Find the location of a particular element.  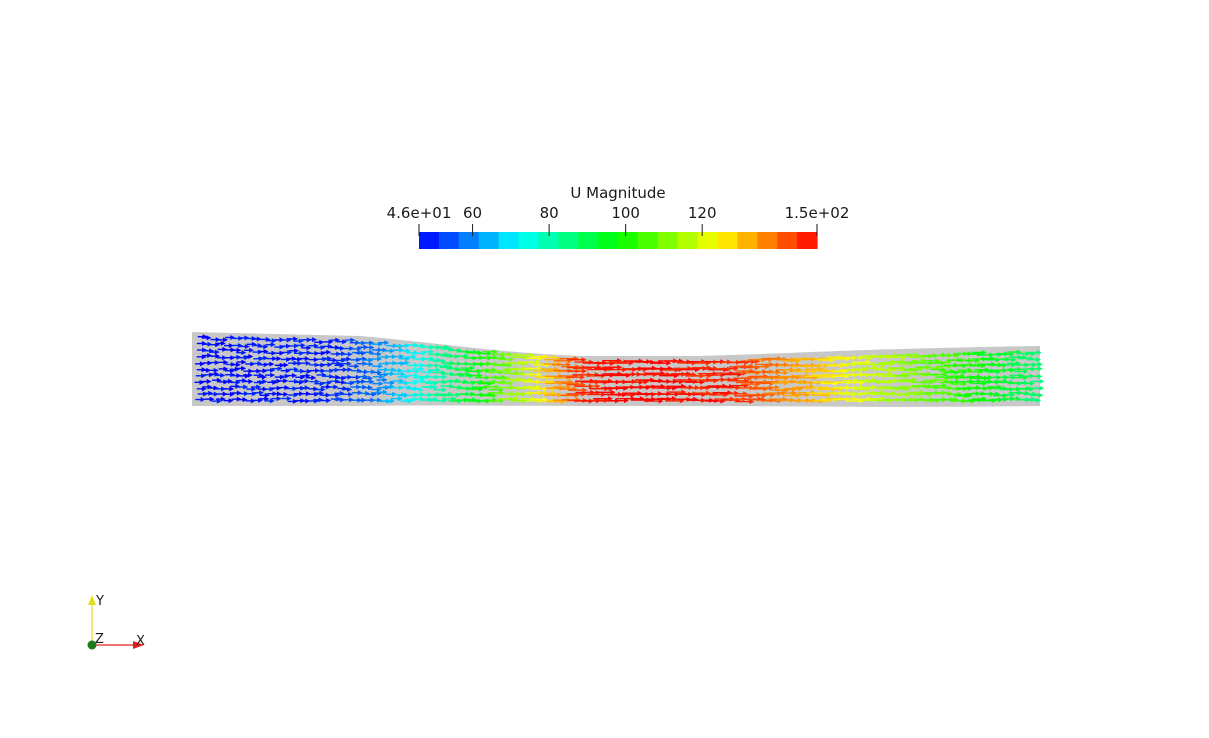

color-legend-tick-label: 60 is located at coordinates (472, 213).